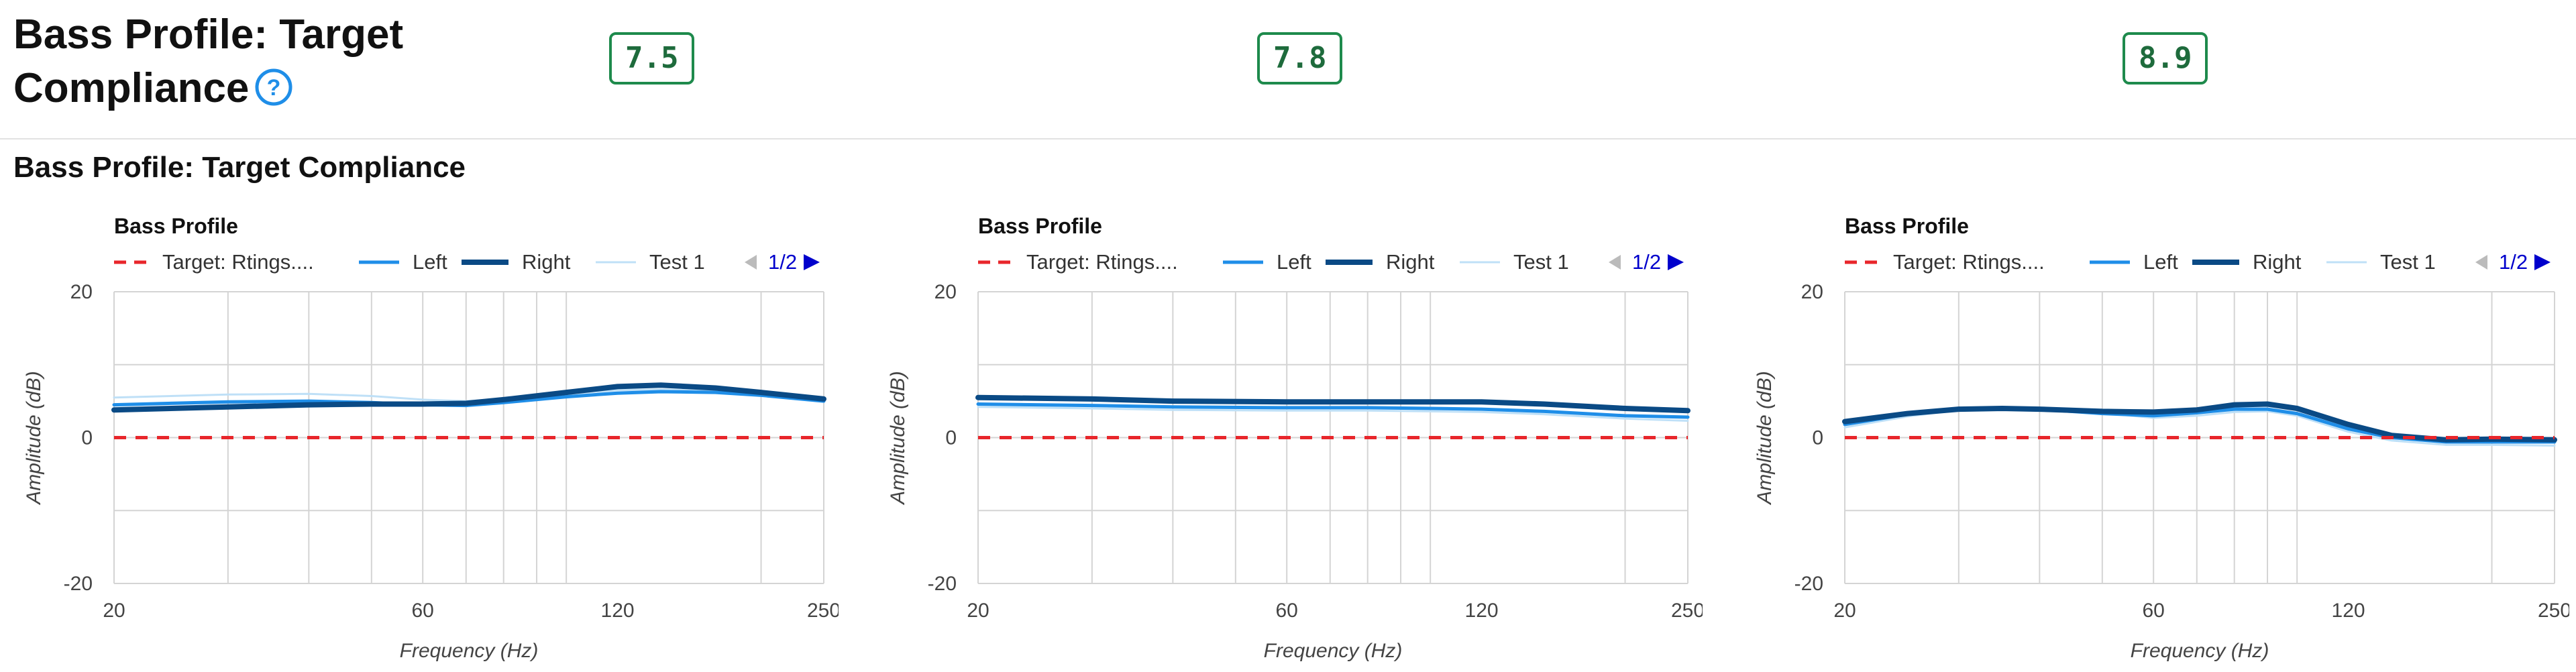  I want to click on section-title: Bass Profile: Target Compliance, so click(239, 167).